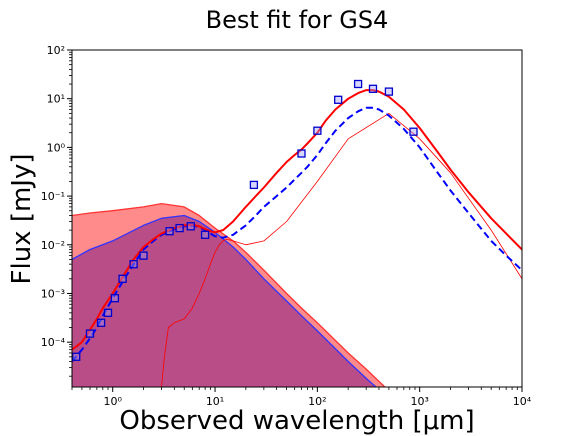 The width and height of the screenshot is (581, 436). What do you see at coordinates (53, 293) in the screenshot?
I see `y-tick-label: 10⁻³` at bounding box center [53, 293].